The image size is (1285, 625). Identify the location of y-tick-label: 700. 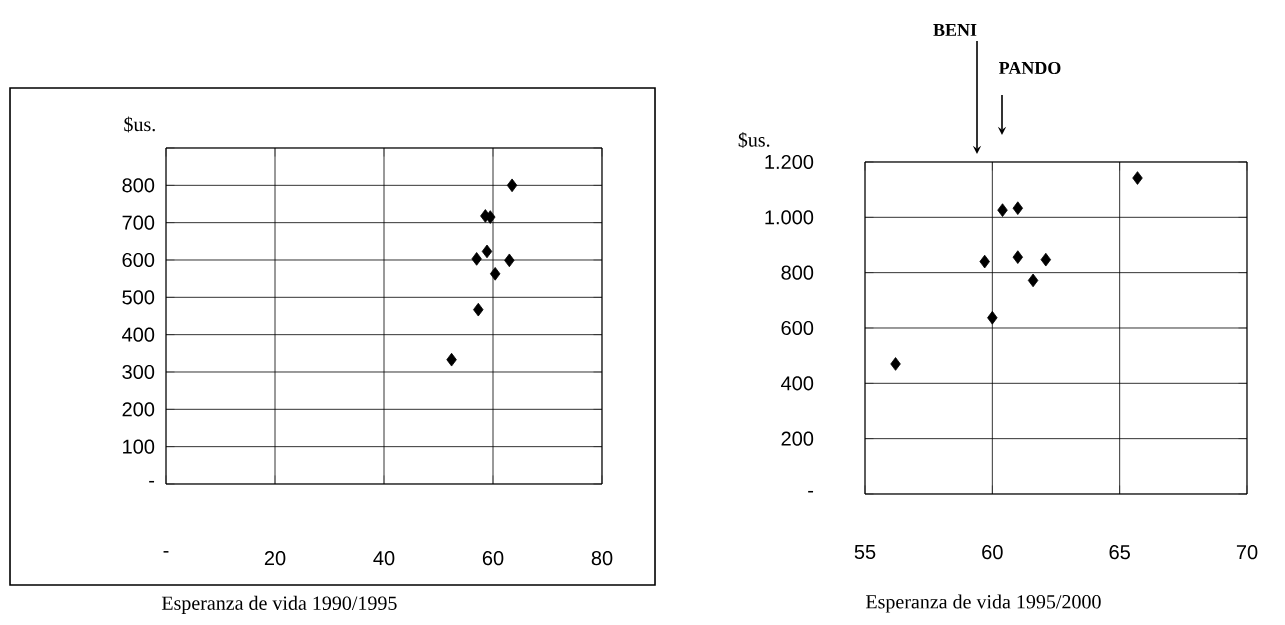
(138, 222).